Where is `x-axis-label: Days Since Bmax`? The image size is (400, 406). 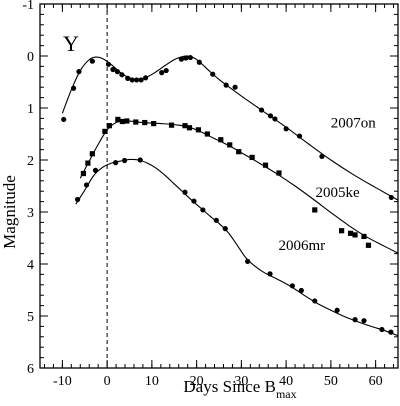
x-axis-label: Days Since Bmax is located at coordinates (239, 389).